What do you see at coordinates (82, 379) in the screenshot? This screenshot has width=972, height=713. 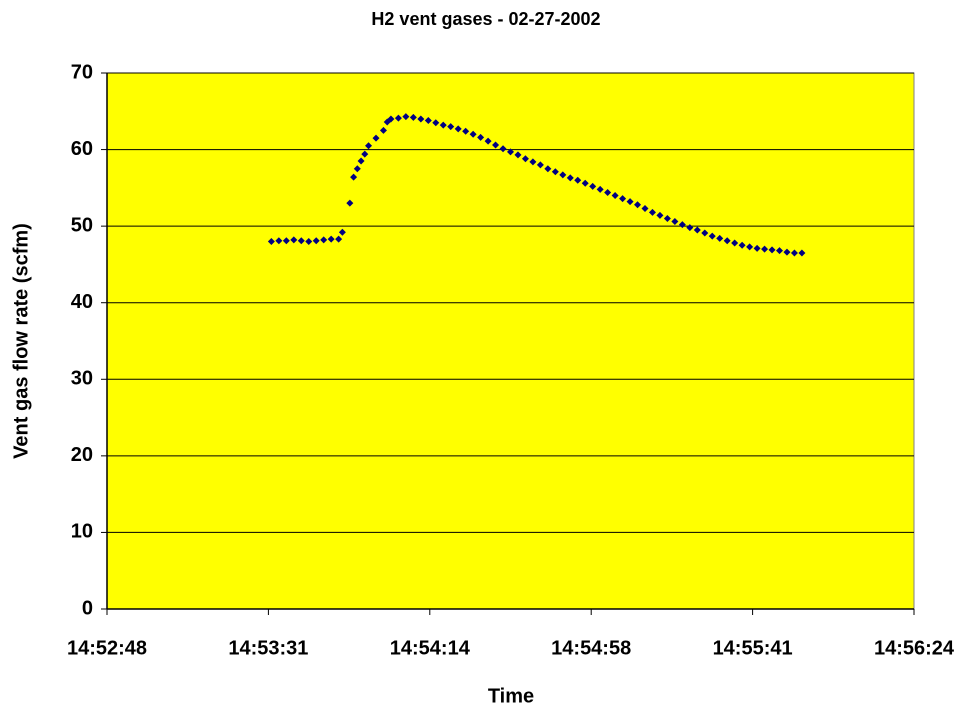 I see `y-tick-label: 30` at bounding box center [82, 379].